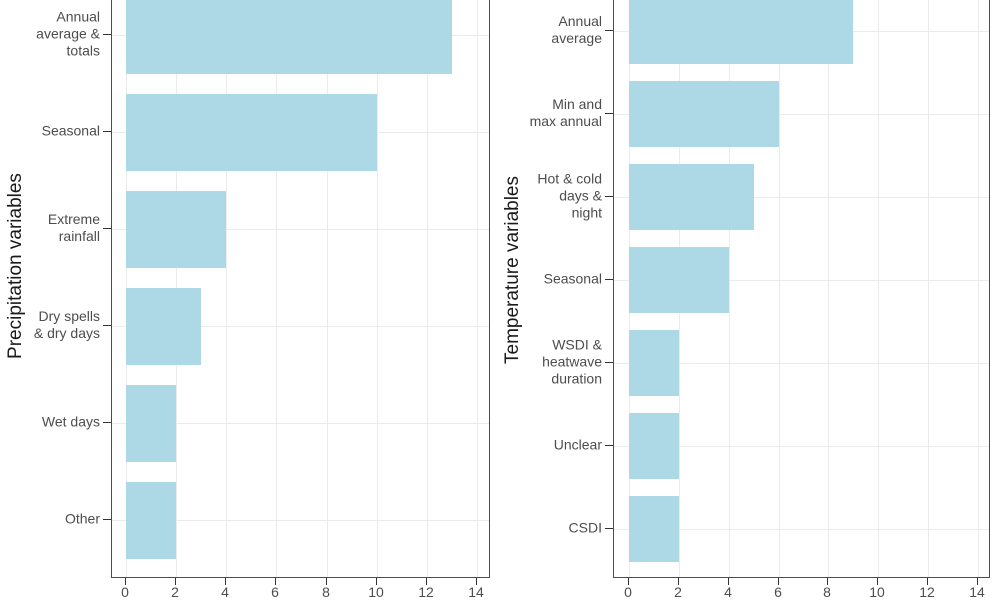 Image resolution: width=1000 pixels, height=600 pixels. I want to click on category-label: Wet days, so click(70, 421).